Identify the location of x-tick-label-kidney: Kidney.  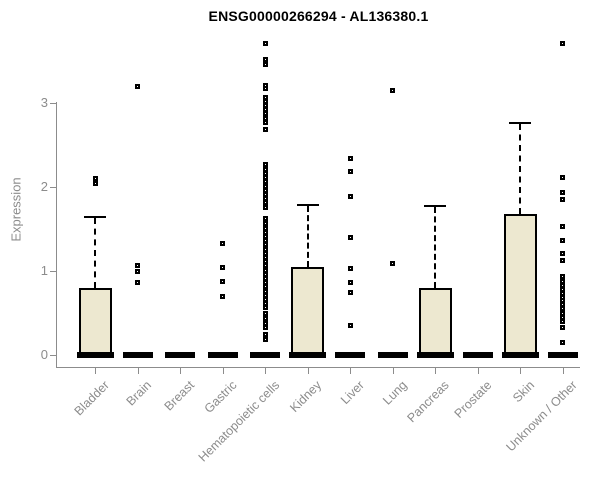
(306, 396).